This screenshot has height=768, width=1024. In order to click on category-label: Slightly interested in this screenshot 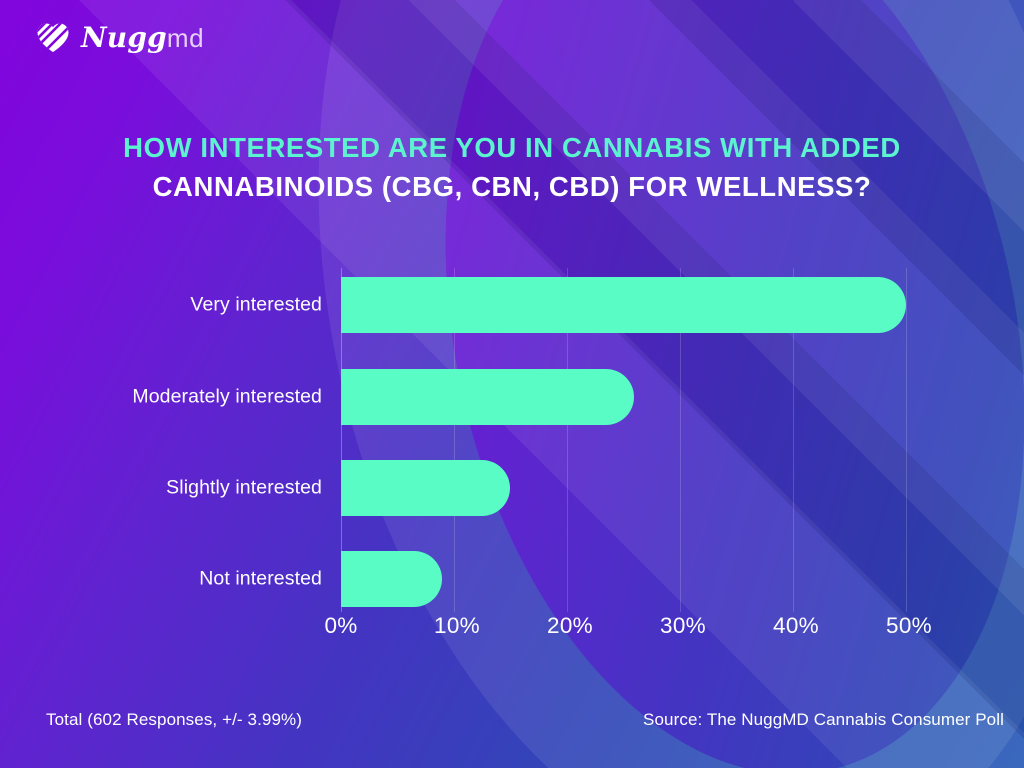, I will do `click(244, 487)`.